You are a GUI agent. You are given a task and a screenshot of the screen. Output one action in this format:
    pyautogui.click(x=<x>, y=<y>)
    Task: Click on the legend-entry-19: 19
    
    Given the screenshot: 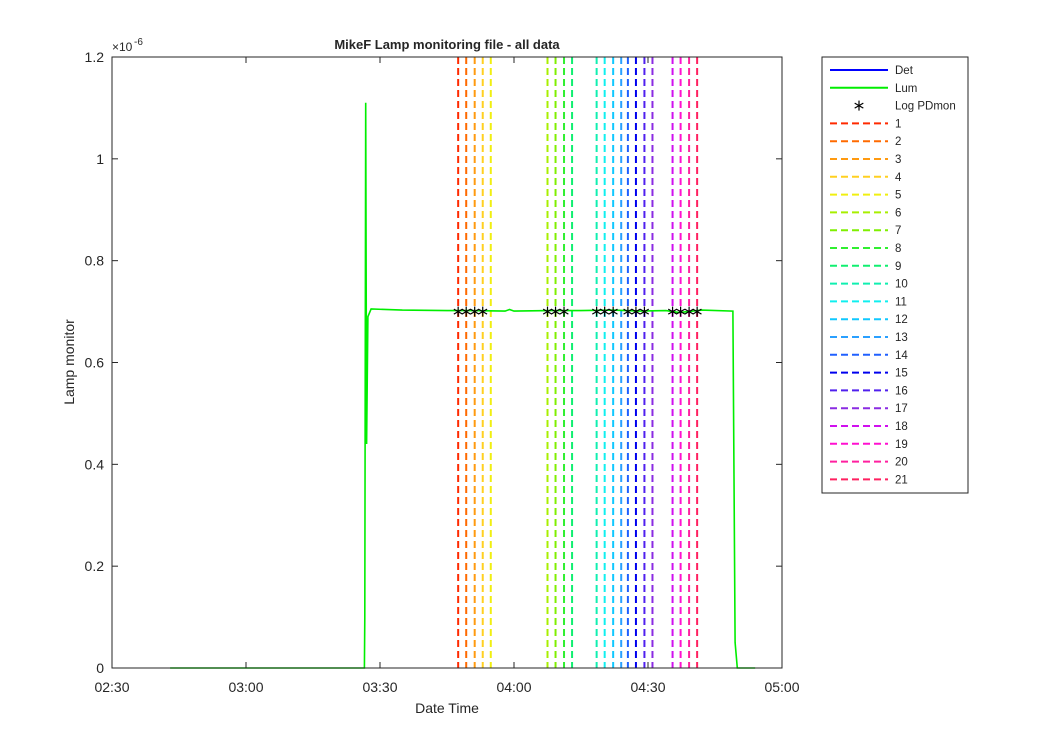 What is the action you would take?
    pyautogui.click(x=869, y=445)
    